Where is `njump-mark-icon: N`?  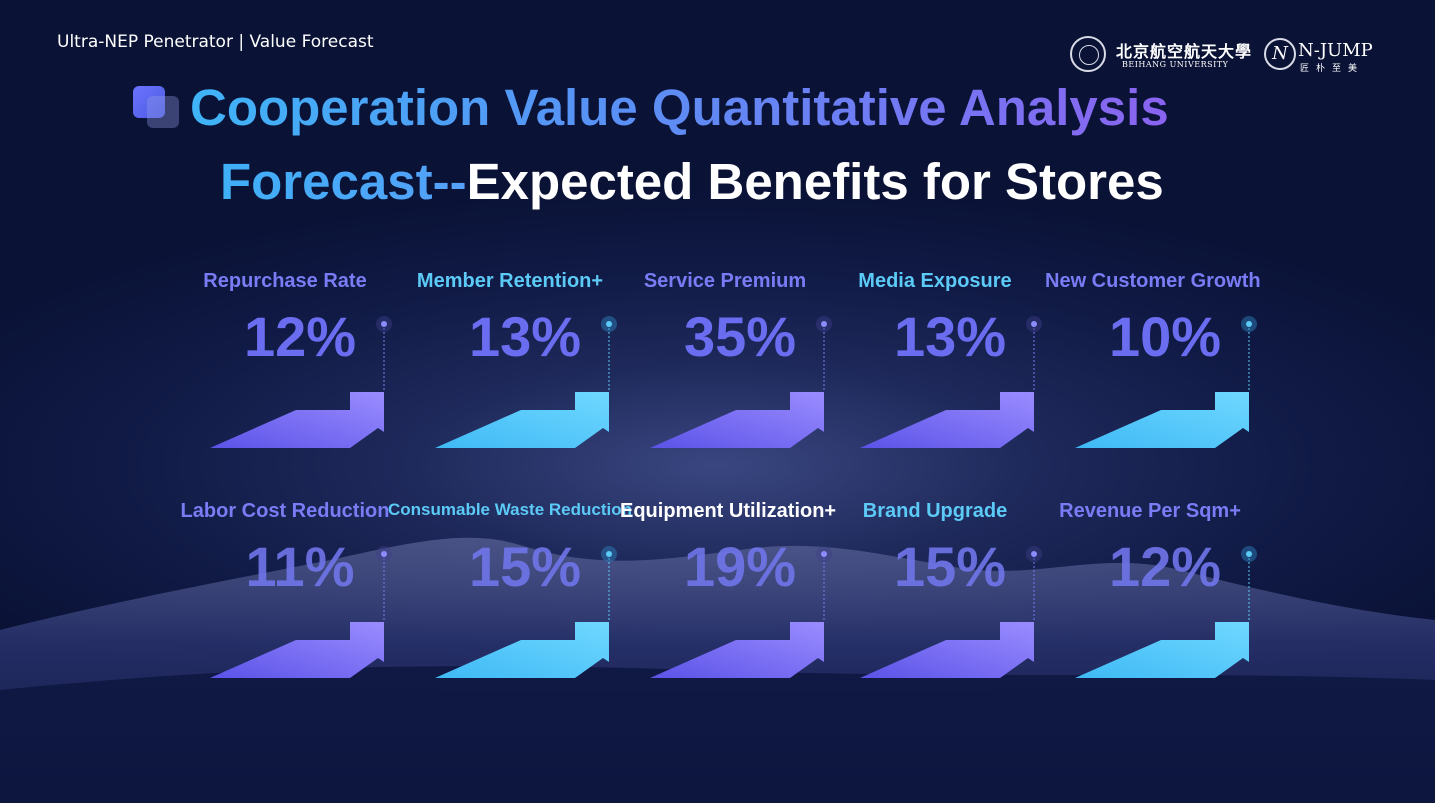
njump-mark-icon: N is located at coordinates (1280, 54).